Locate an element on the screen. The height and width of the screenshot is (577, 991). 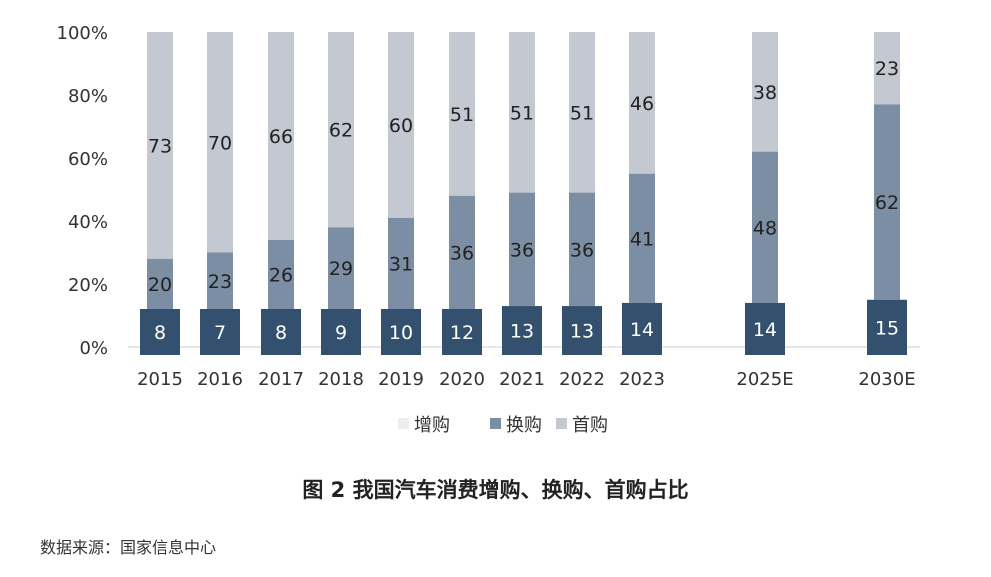
data-label: 31 is located at coordinates (401, 264).